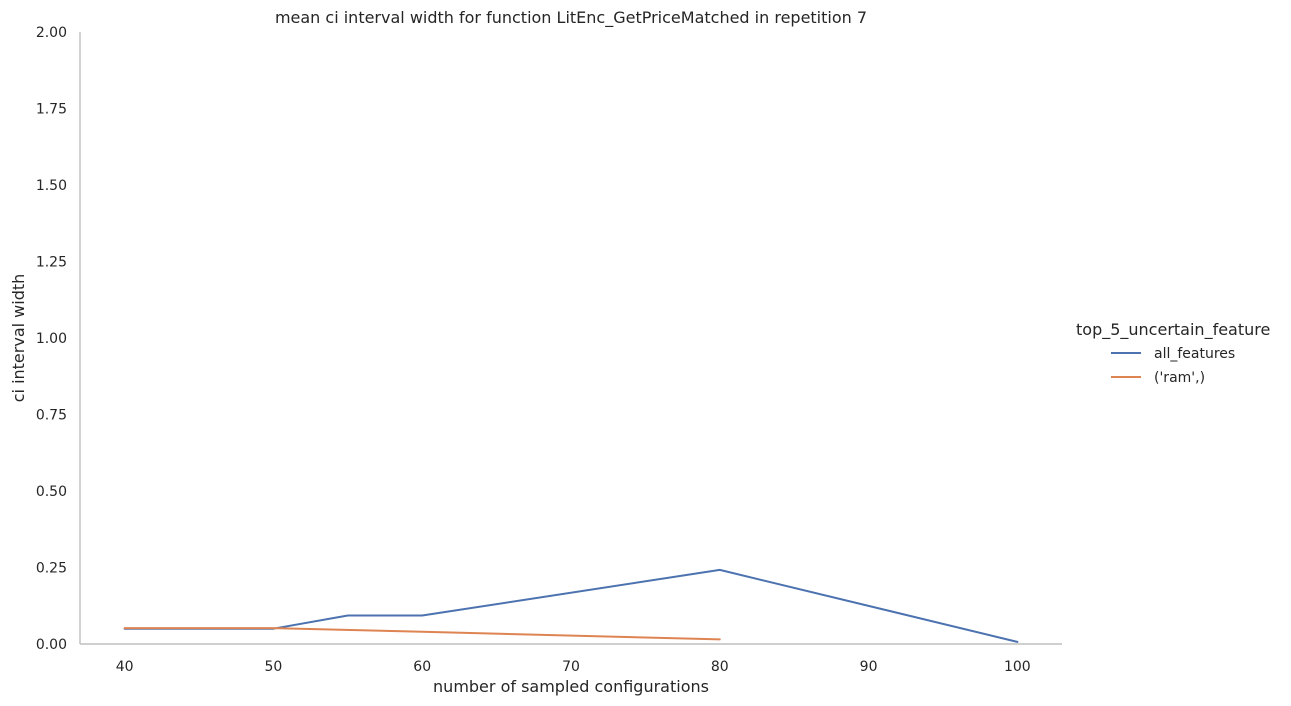 The height and width of the screenshot is (706, 1291). I want to click on series-line-ram, so click(422, 634).